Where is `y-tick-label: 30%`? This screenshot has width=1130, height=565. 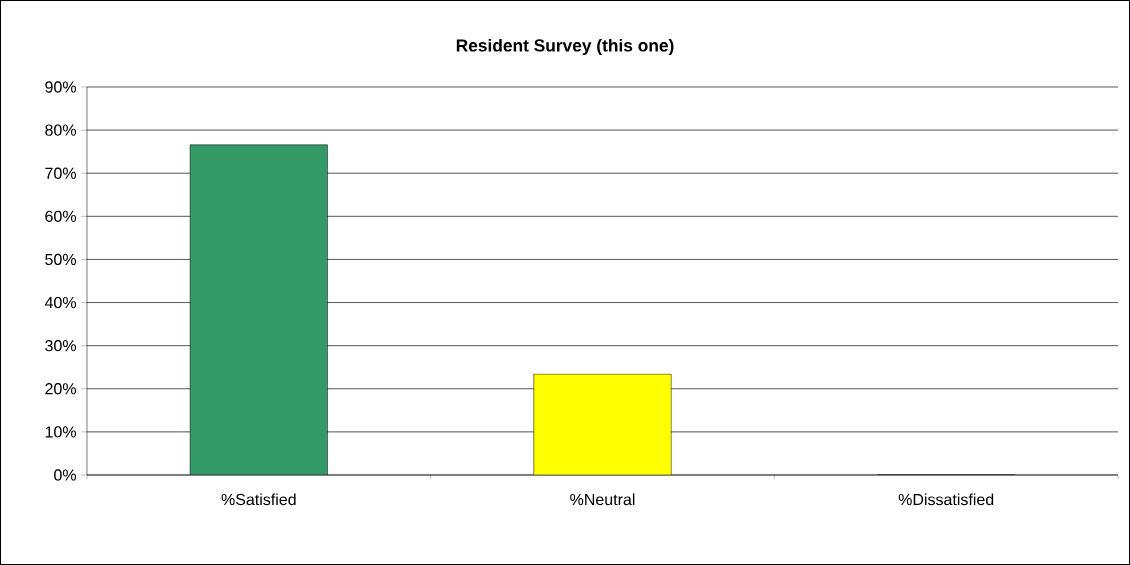
y-tick-label: 30% is located at coordinates (60, 346).